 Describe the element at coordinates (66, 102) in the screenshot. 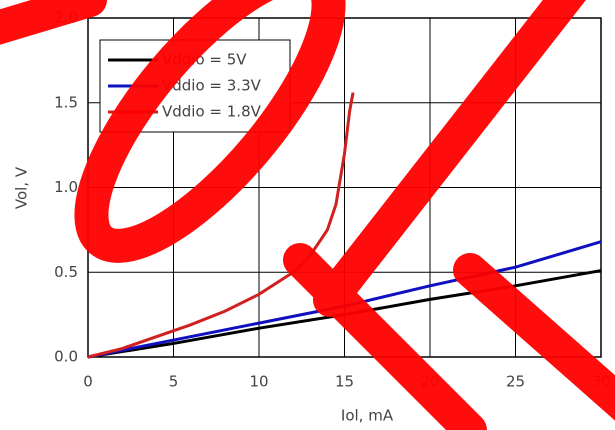

I see `y-tick-label: 1.5` at that location.